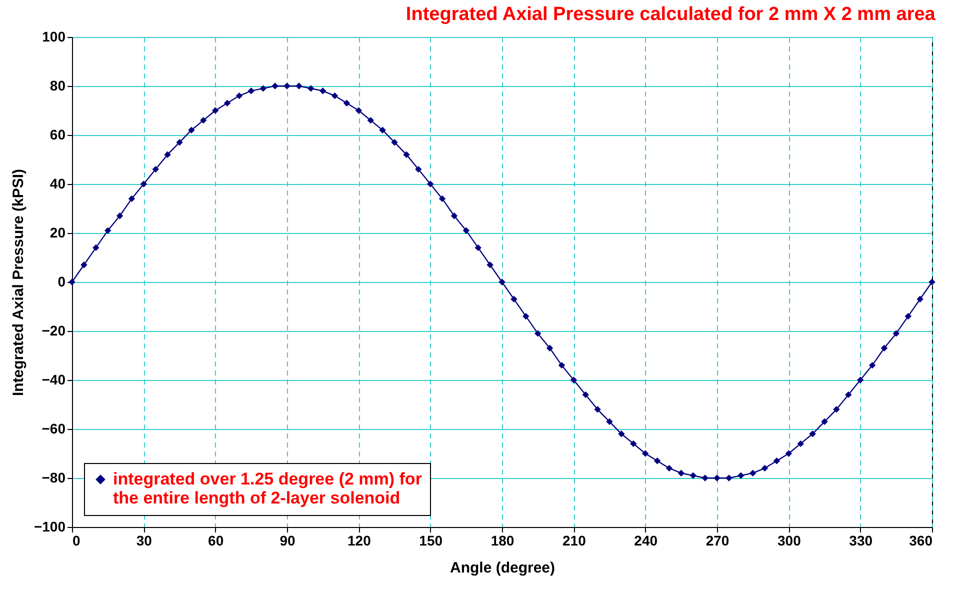 The width and height of the screenshot is (971, 593). Describe the element at coordinates (861, 540) in the screenshot. I see `x-tick-label: 330` at that location.